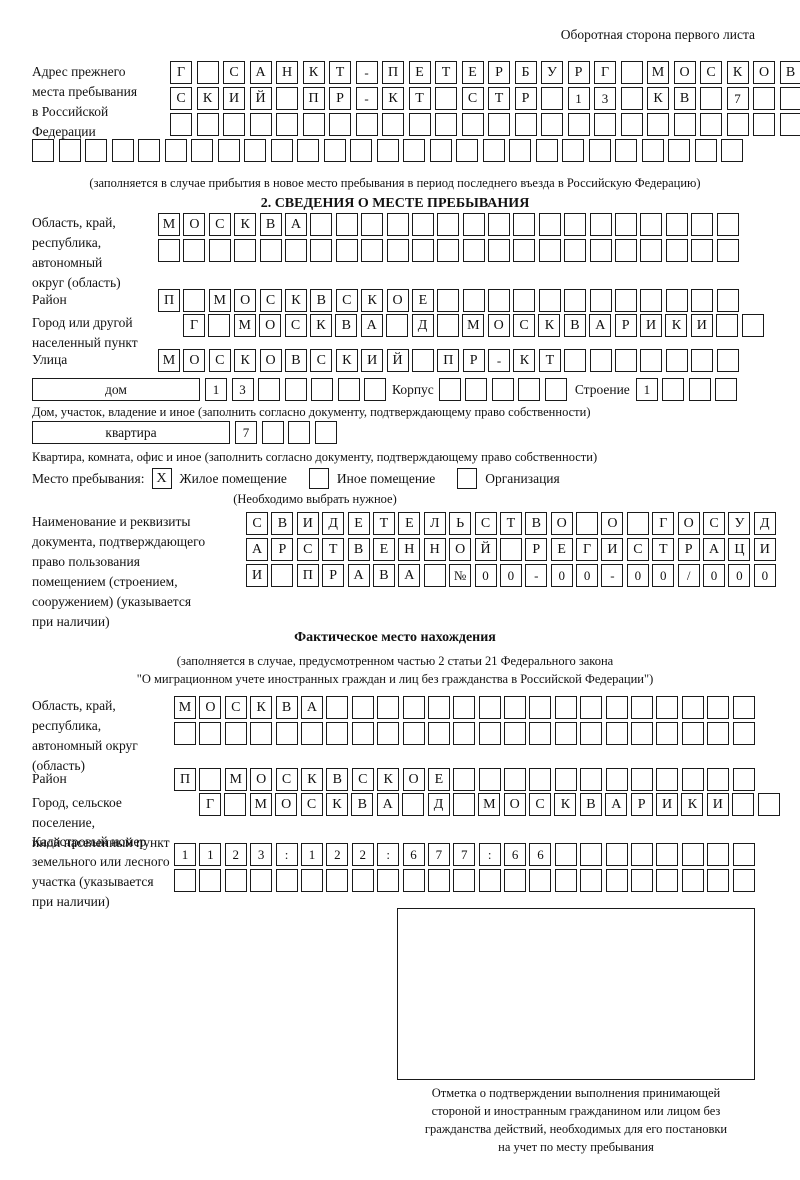 The width and height of the screenshot is (800, 1180). What do you see at coordinates (419, 72) in the screenshot?
I see `char-cell: Е` at bounding box center [419, 72].